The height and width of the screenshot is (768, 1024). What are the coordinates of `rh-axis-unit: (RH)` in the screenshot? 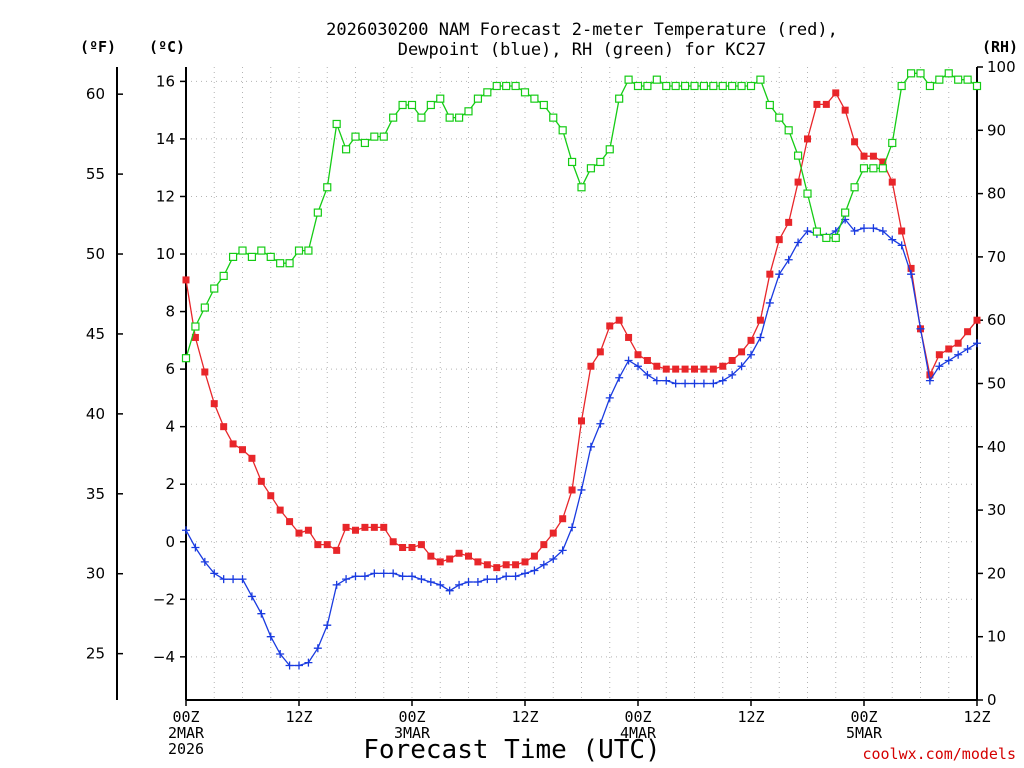 It's located at (1000, 47).